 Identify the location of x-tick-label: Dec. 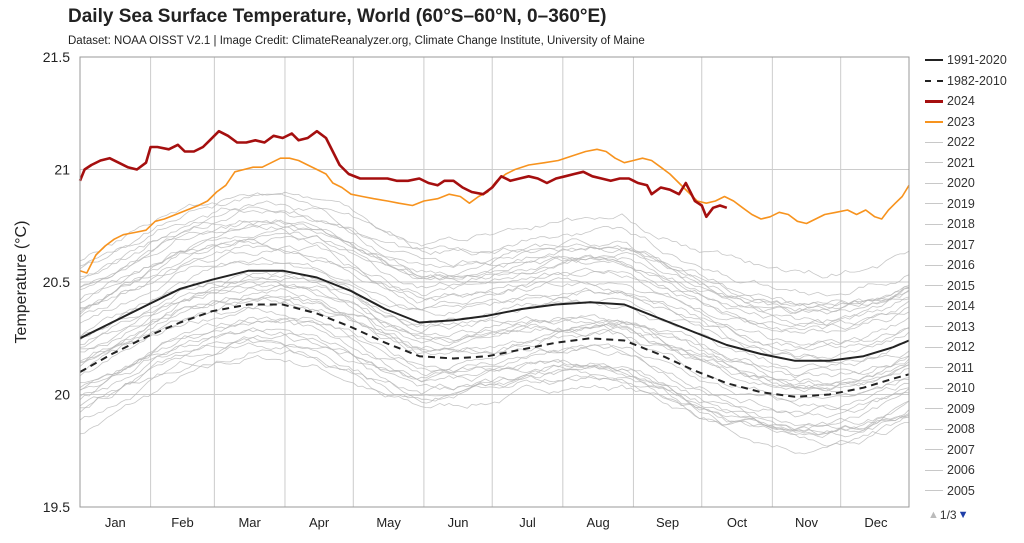
(876, 522).